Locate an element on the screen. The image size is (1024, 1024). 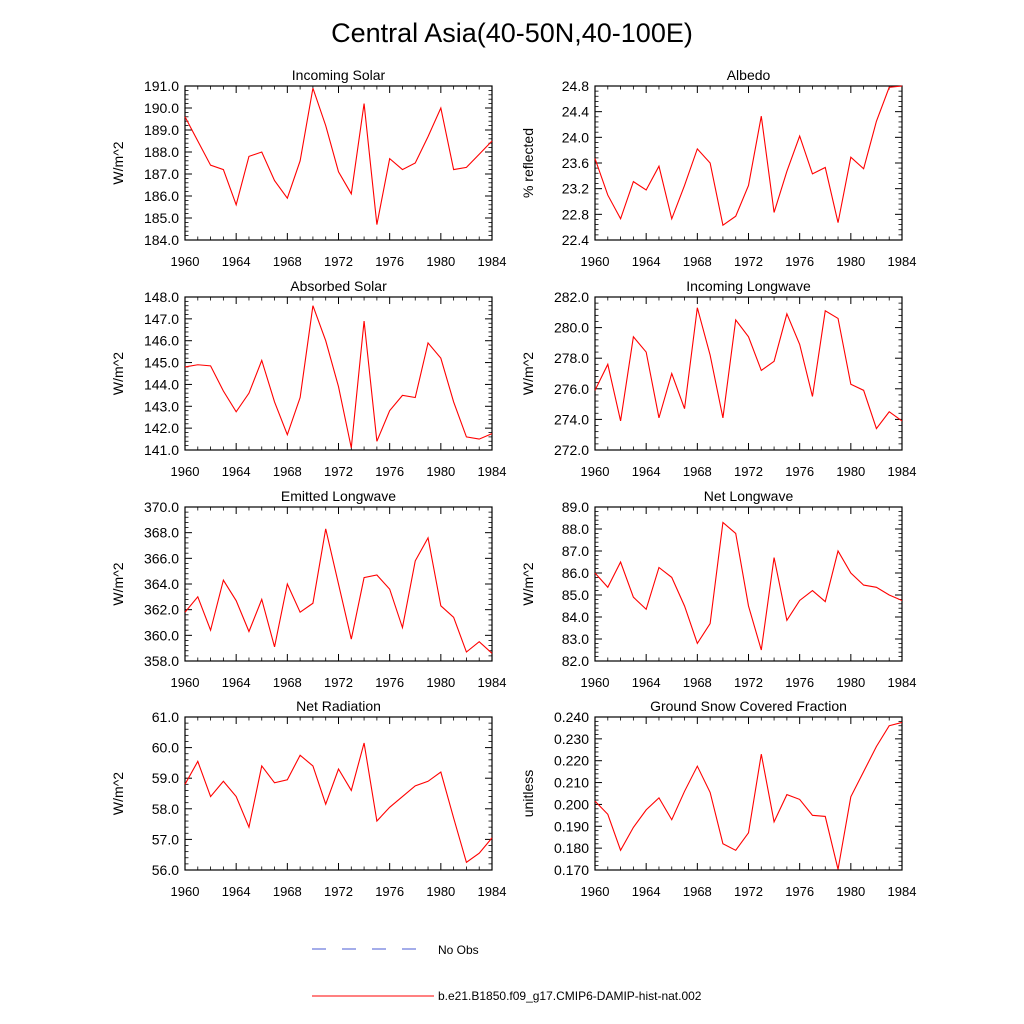
y-tick-label: 24.0 is located at coordinates (575, 137).